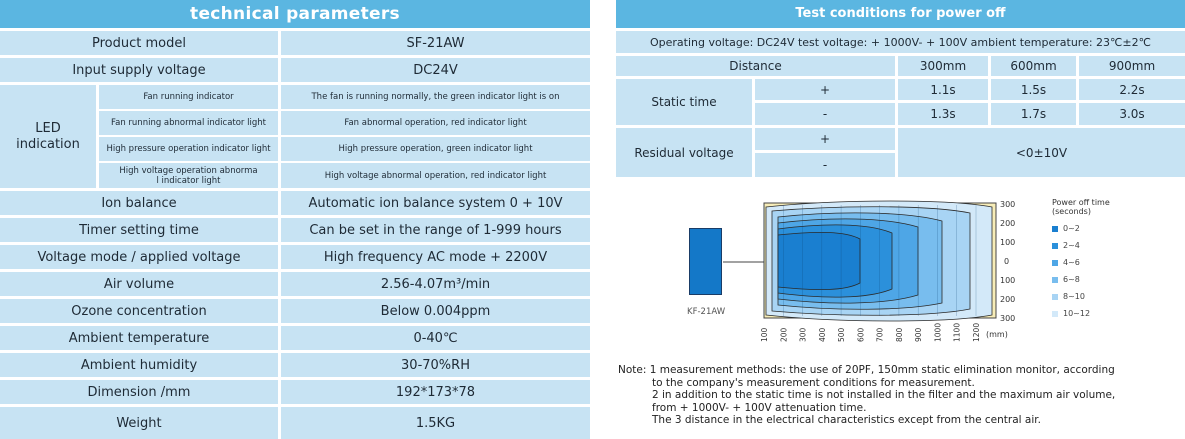 This screenshot has height=439, width=1185. Describe the element at coordinates (139, 43) in the screenshot. I see `product-model-label: Product model` at that location.